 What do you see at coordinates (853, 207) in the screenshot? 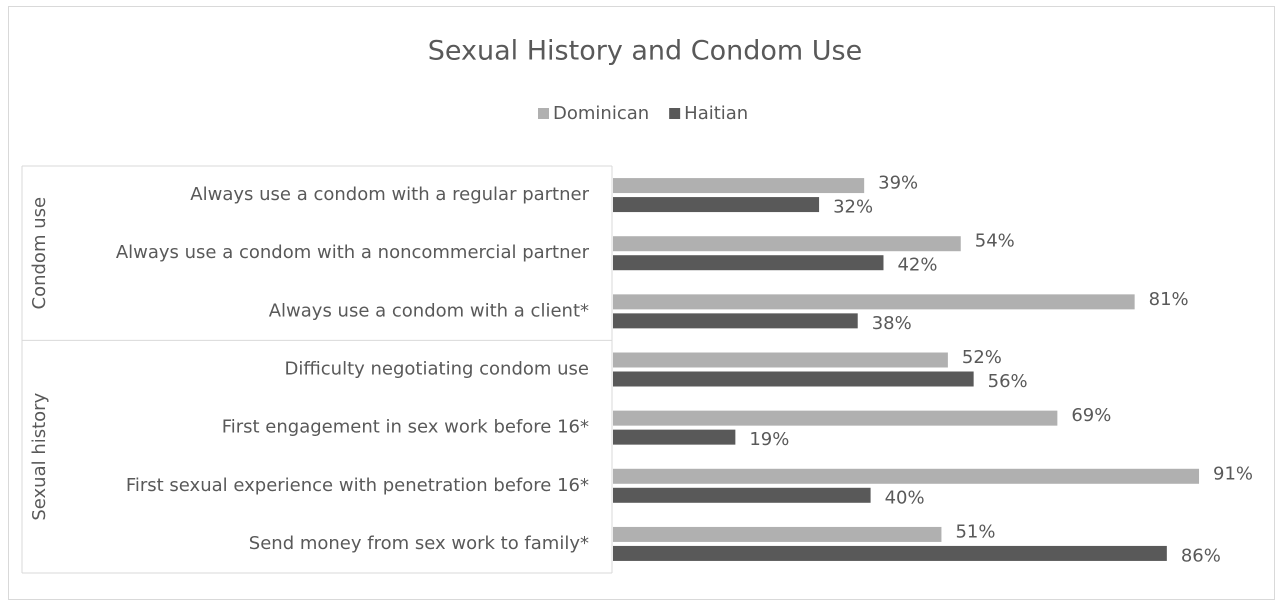
I see `data-label: 32%` at bounding box center [853, 207].